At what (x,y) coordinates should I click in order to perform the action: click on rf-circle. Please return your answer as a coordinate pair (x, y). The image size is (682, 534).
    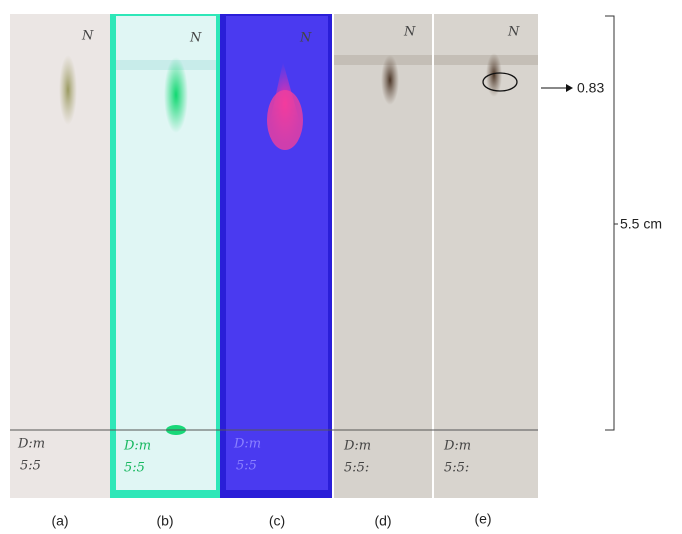
    Looking at the image, I should click on (500, 82).